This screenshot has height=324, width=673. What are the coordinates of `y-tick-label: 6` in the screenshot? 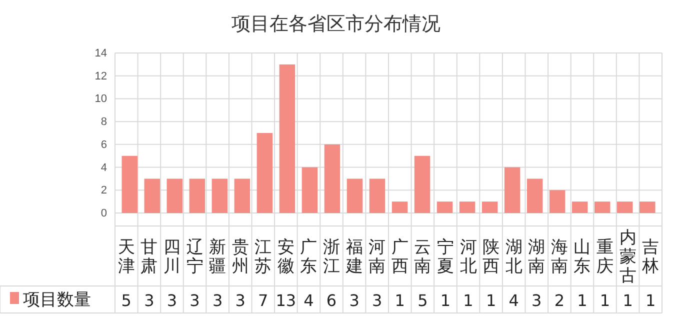 It's located at (103, 144).